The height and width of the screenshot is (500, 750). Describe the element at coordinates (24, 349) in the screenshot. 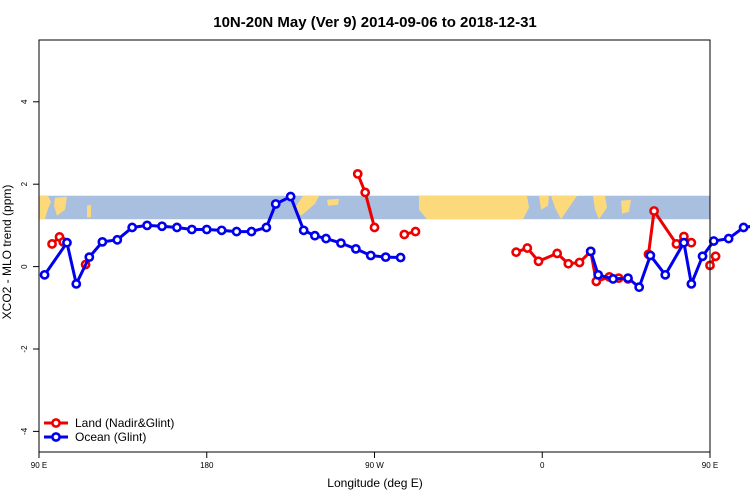

I see `y-tick-label: -2` at that location.